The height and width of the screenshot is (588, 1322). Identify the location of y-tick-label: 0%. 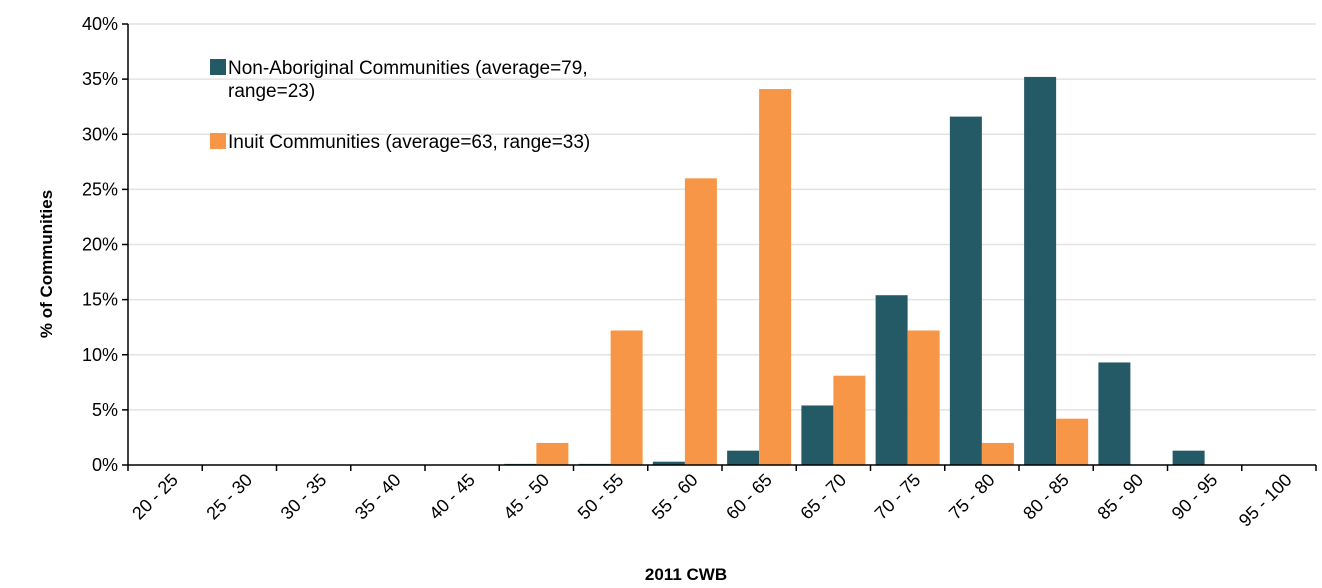
(105, 465).